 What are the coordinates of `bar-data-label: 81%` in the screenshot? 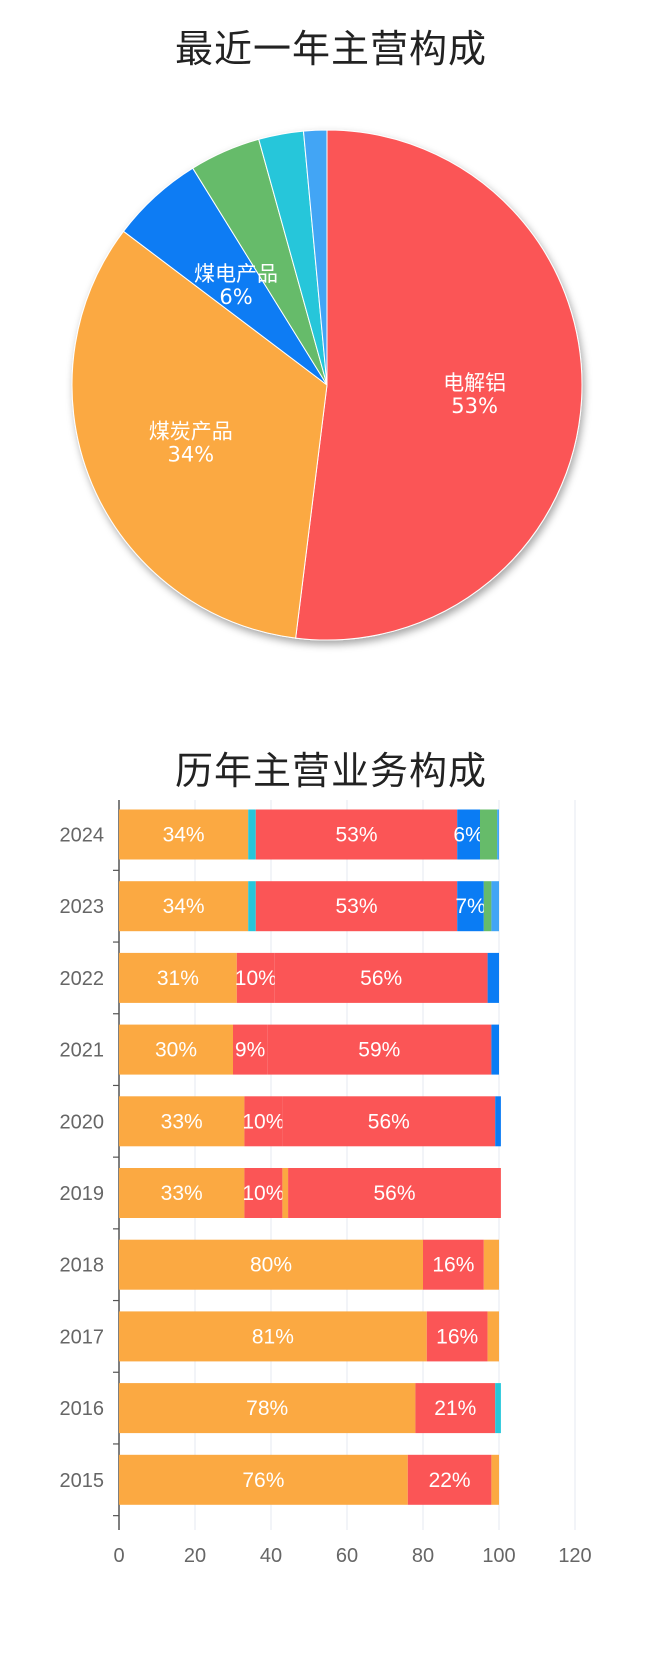 It's located at (273, 1336).